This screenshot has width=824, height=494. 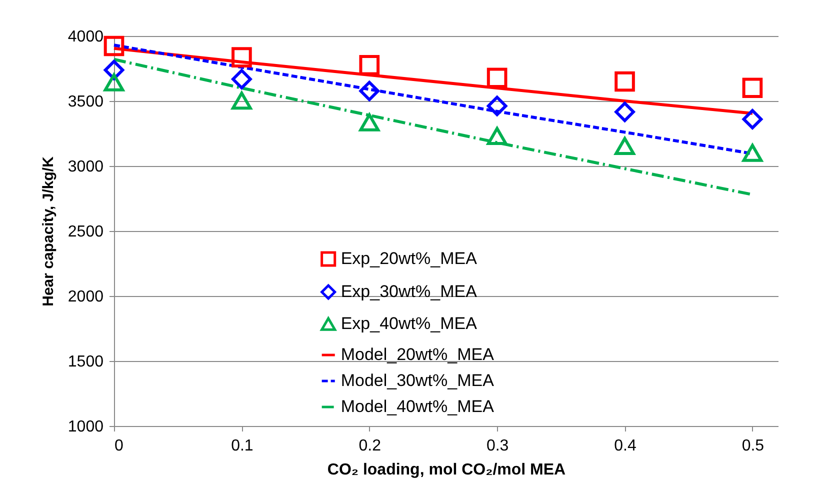 What do you see at coordinates (86, 37) in the screenshot?
I see `y-tick-label: 4000` at bounding box center [86, 37].